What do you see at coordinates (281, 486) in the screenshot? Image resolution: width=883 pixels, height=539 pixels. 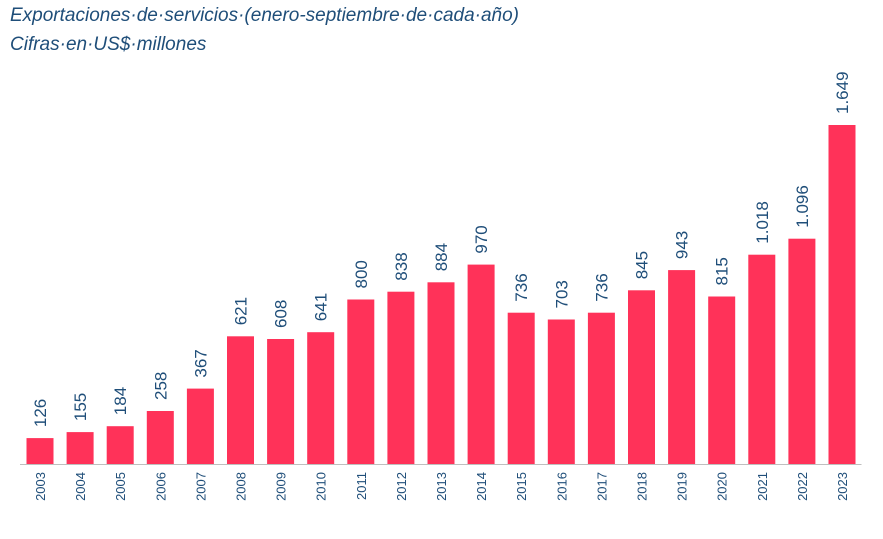 I see `x-tick-label-2009: 2009` at bounding box center [281, 486].